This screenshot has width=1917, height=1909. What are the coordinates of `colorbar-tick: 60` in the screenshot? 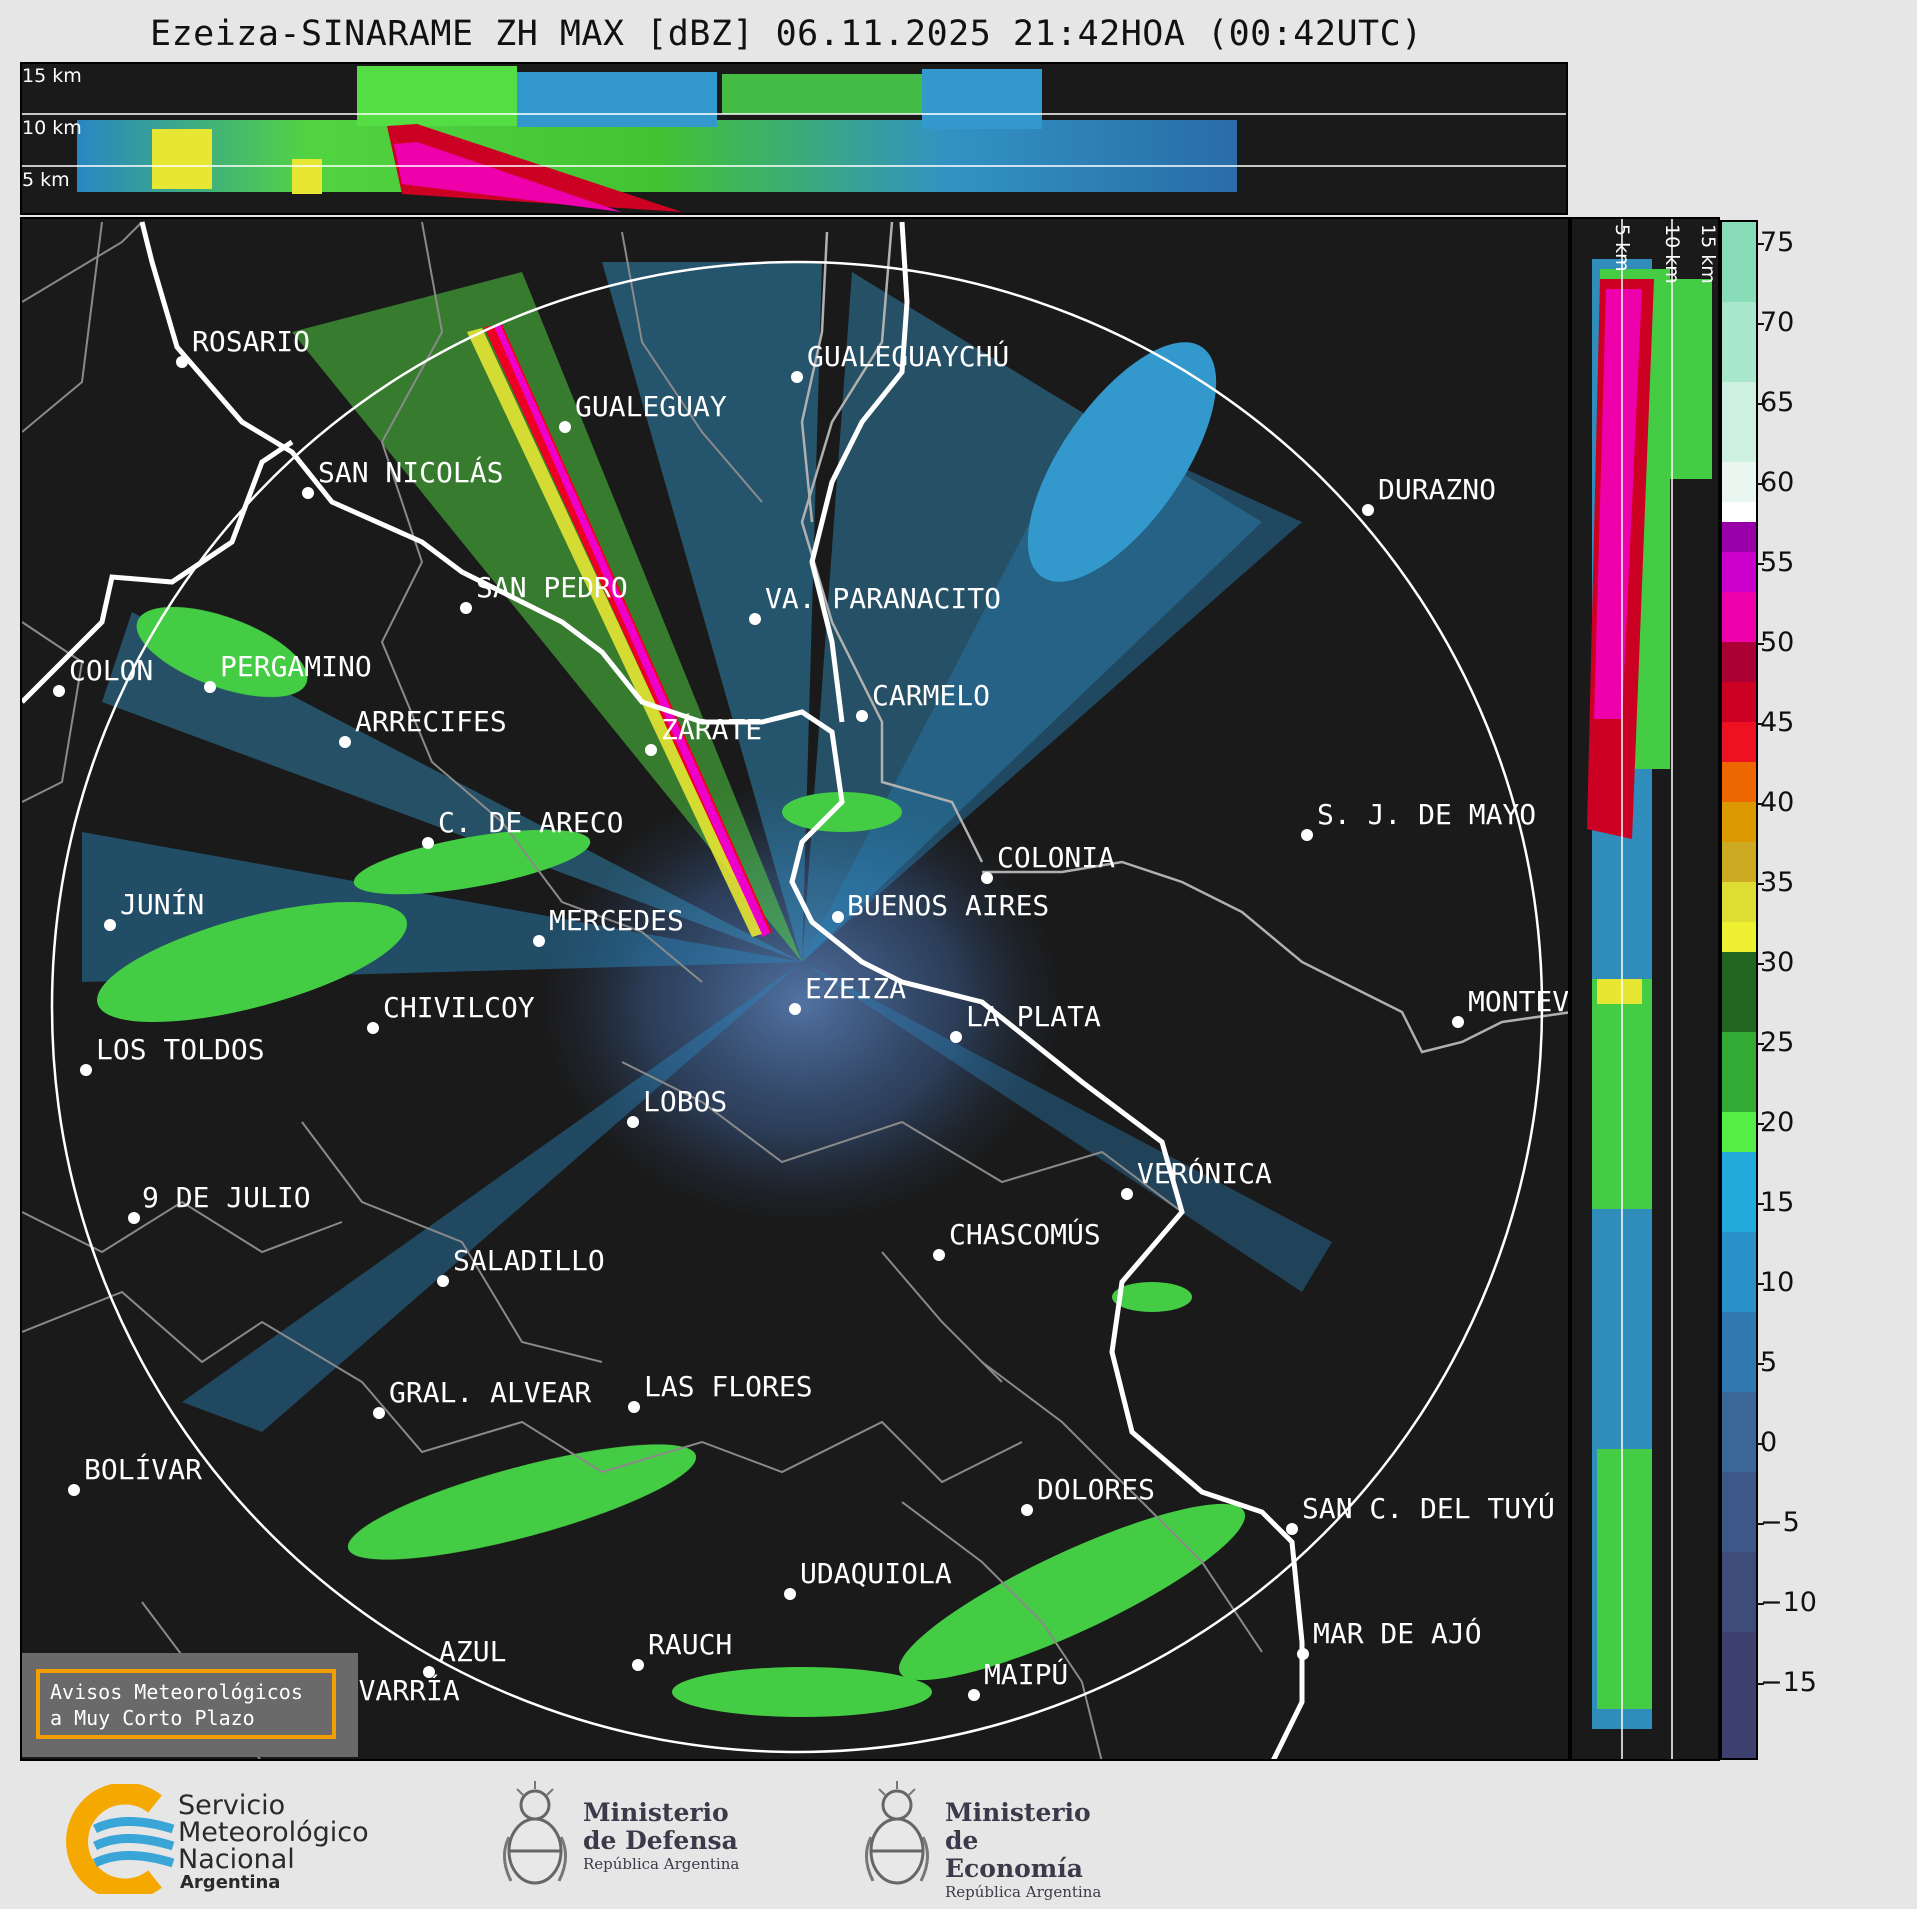 It's located at (1775, 482).